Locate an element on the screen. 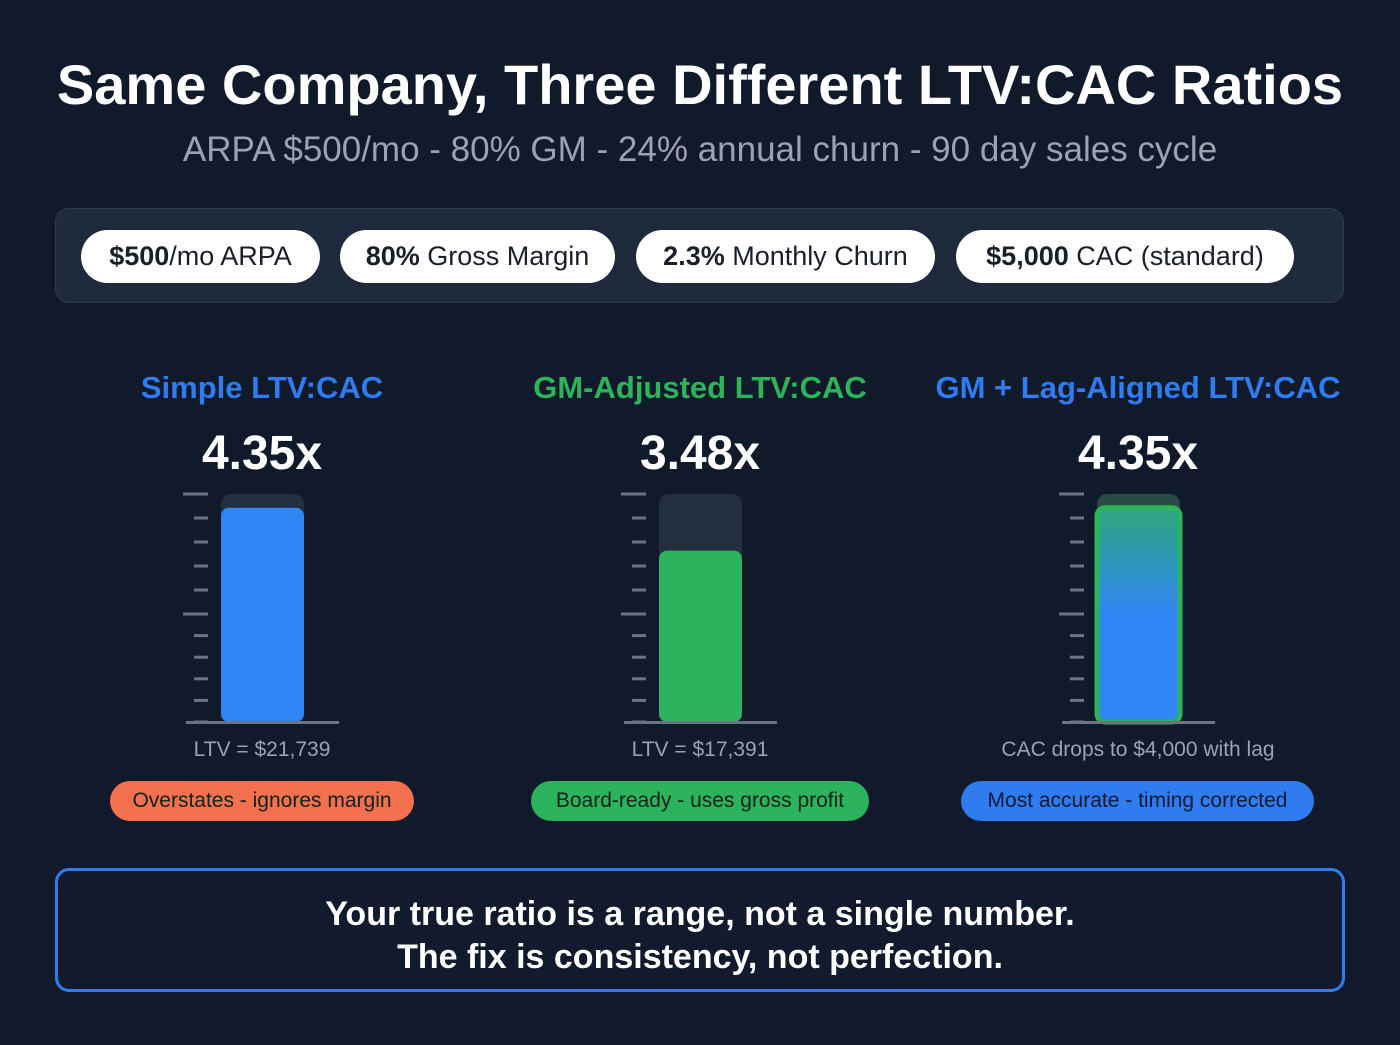 The height and width of the screenshot is (1045, 1400). chart-title-simple: Simple LTV:CAC is located at coordinates (262, 387).